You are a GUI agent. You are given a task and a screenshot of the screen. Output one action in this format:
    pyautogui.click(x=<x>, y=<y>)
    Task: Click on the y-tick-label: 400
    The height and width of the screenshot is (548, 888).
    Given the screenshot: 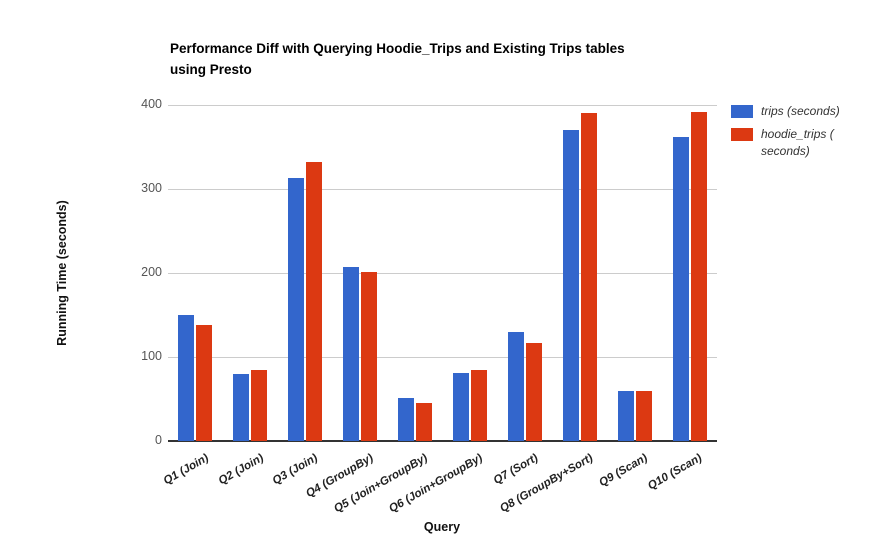 What is the action you would take?
    pyautogui.click(x=151, y=104)
    